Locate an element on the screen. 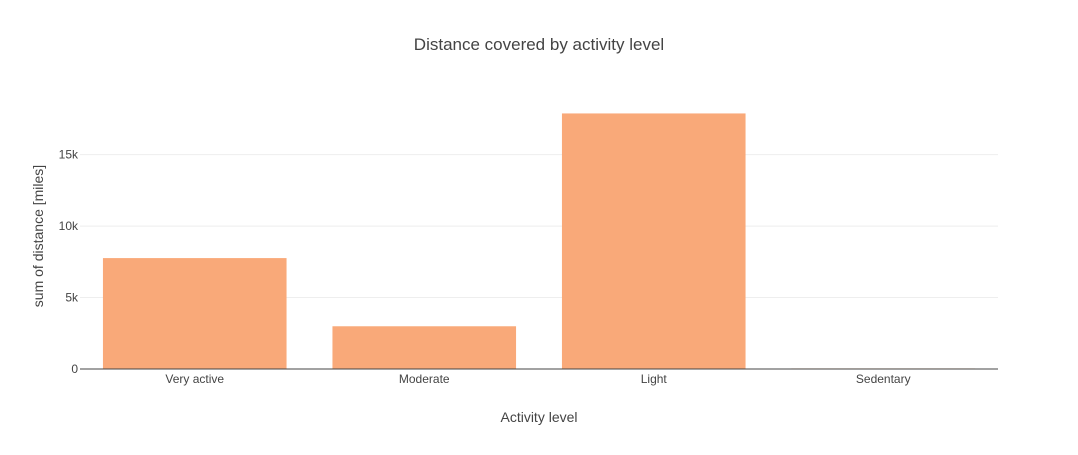 The width and height of the screenshot is (1078, 455). bar-very-active is located at coordinates (194, 313).